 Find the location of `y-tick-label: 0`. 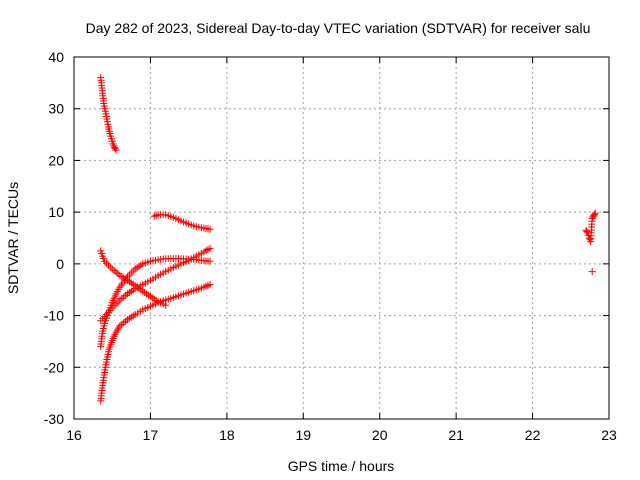

y-tick-label: 0 is located at coordinates (60, 264).